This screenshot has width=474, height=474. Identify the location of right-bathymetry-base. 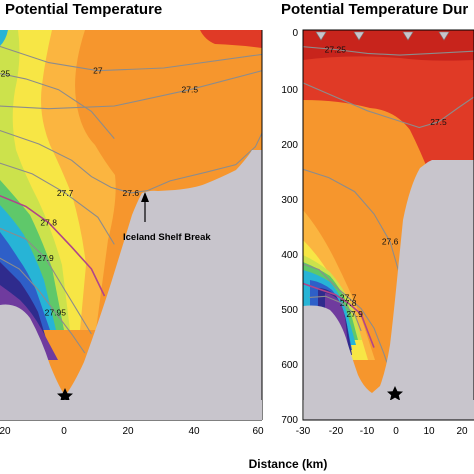
(389, 410).